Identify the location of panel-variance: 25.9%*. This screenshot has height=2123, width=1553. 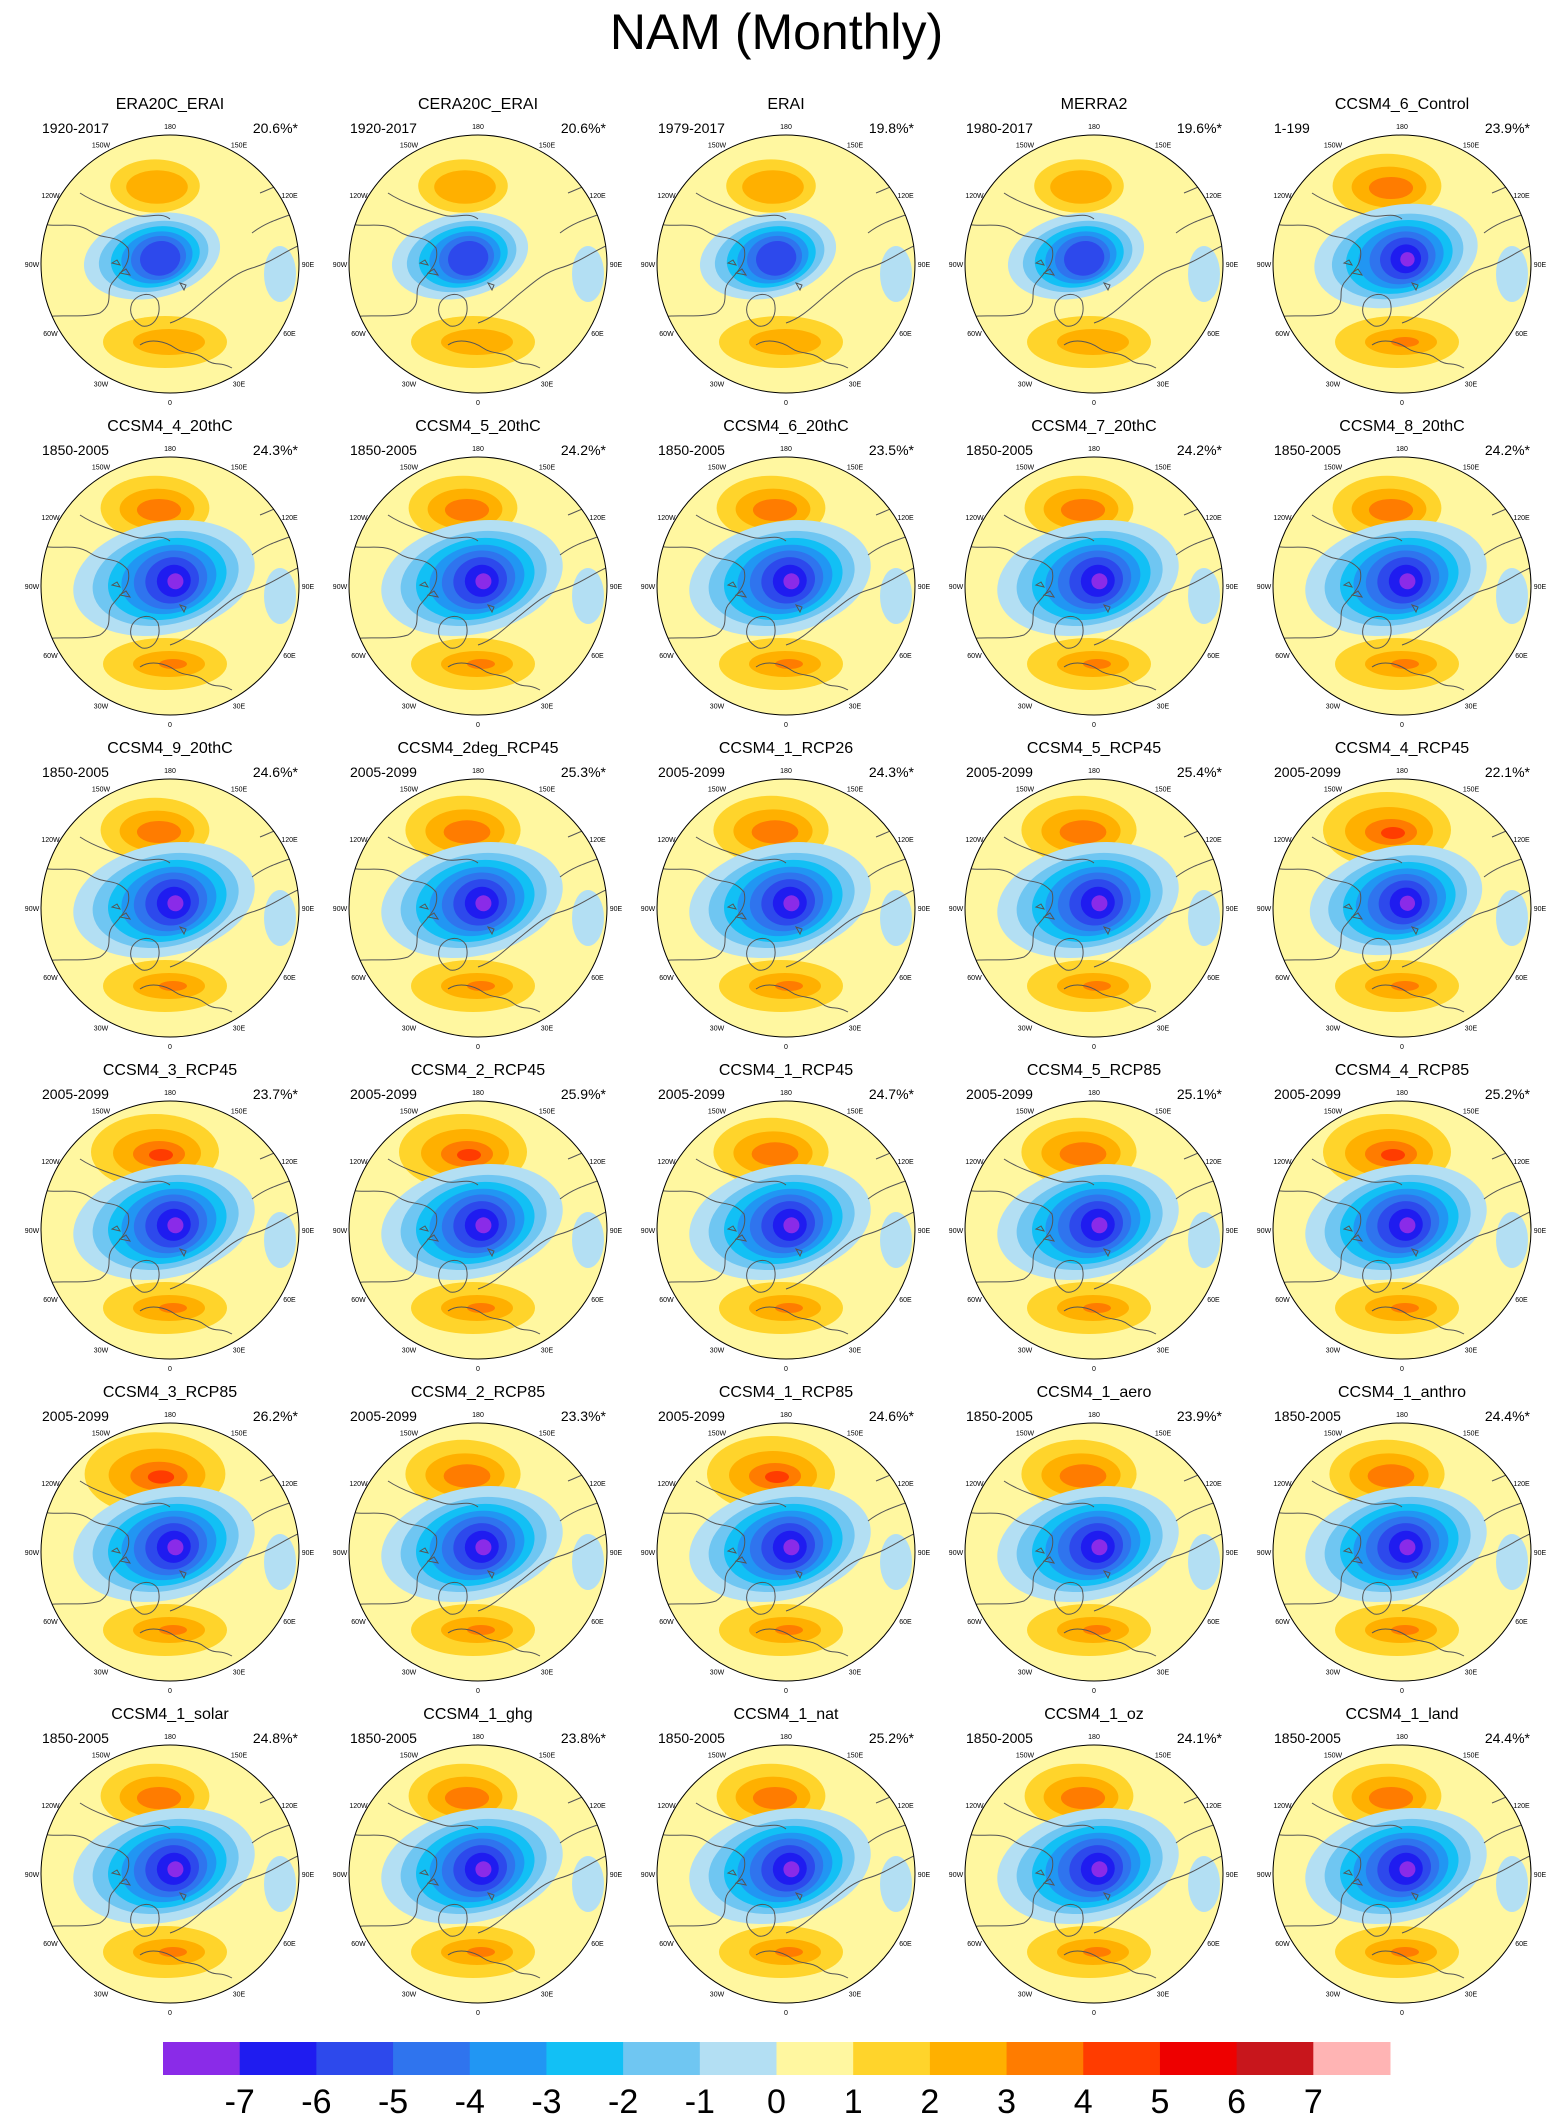
(583, 1094).